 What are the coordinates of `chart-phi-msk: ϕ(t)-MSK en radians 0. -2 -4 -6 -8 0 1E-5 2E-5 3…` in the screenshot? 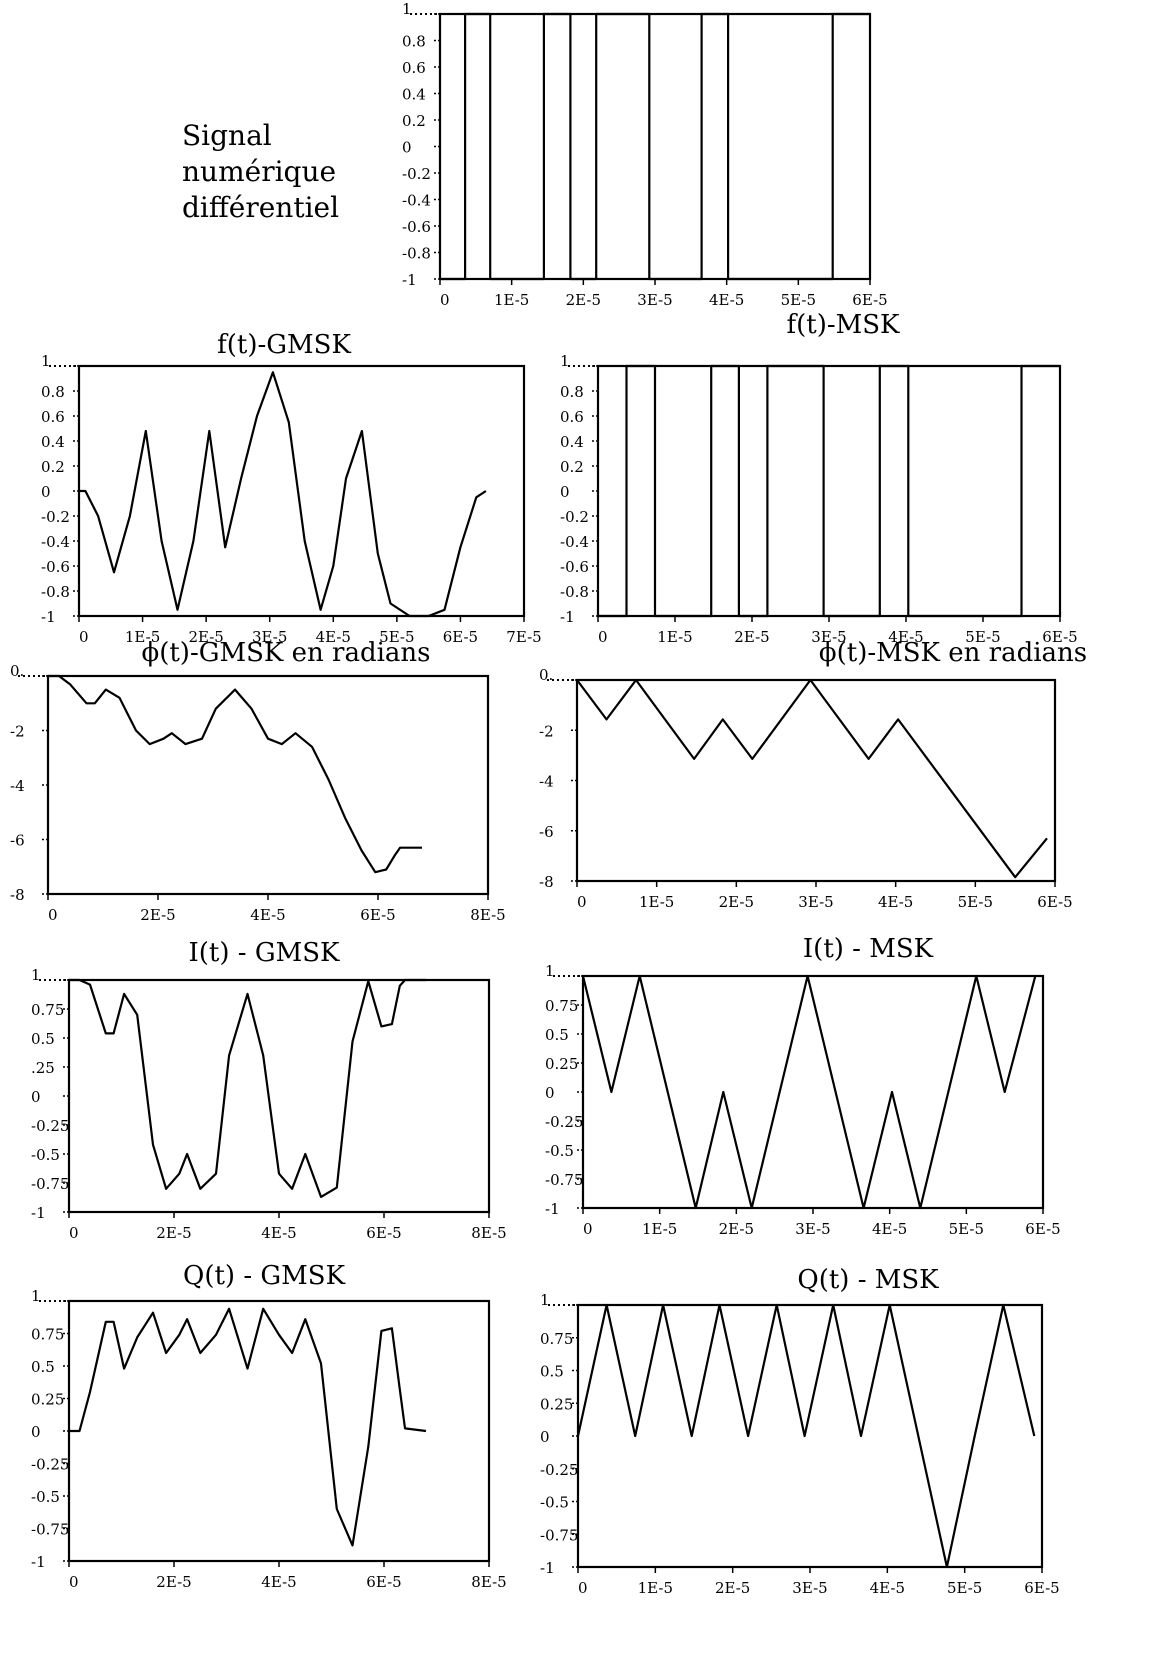 It's located at (826, 799).